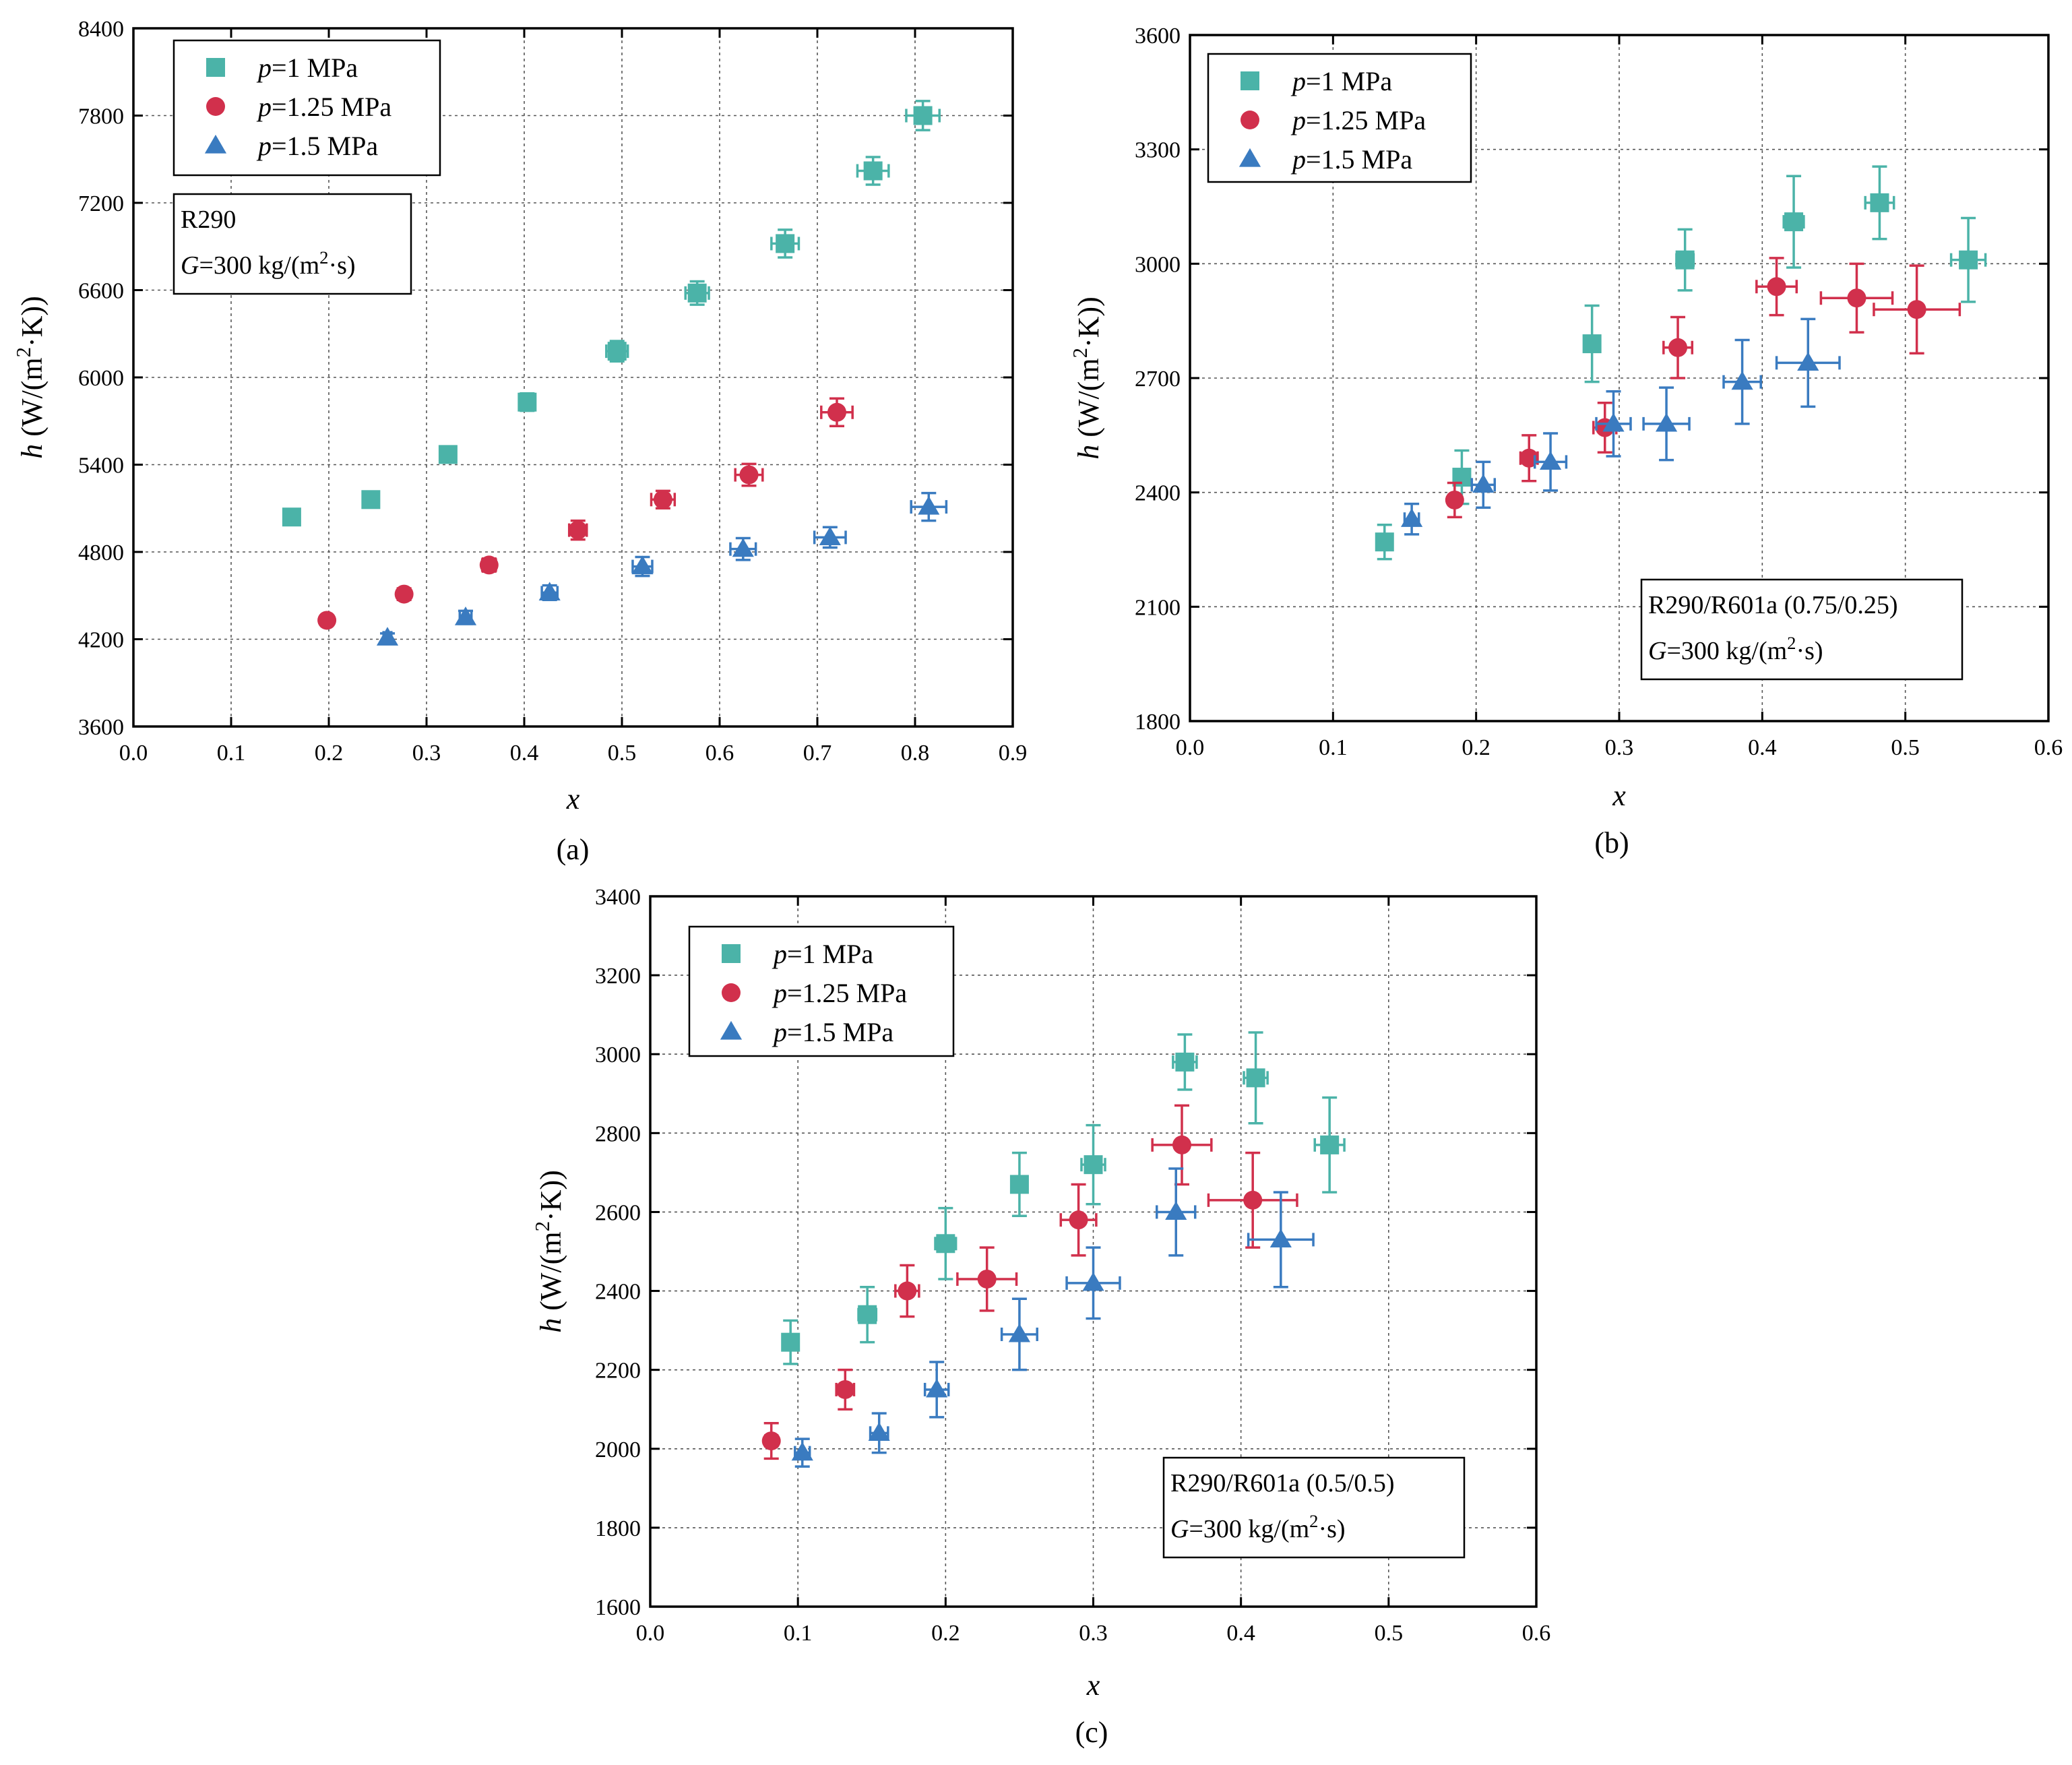  Describe the element at coordinates (573, 849) in the screenshot. I see `panel-caption: (a)` at that location.